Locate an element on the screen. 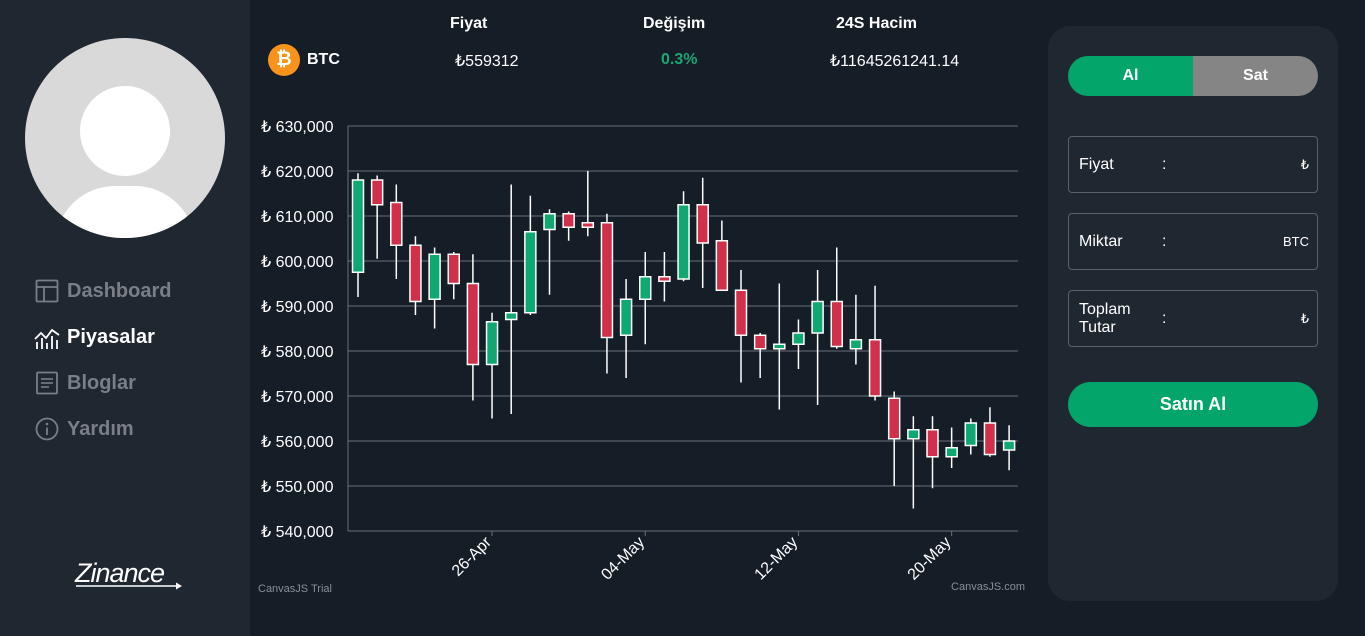 This screenshot has width=1365, height=636. nav-item-bloglar: Bloglar is located at coordinates (102, 383).